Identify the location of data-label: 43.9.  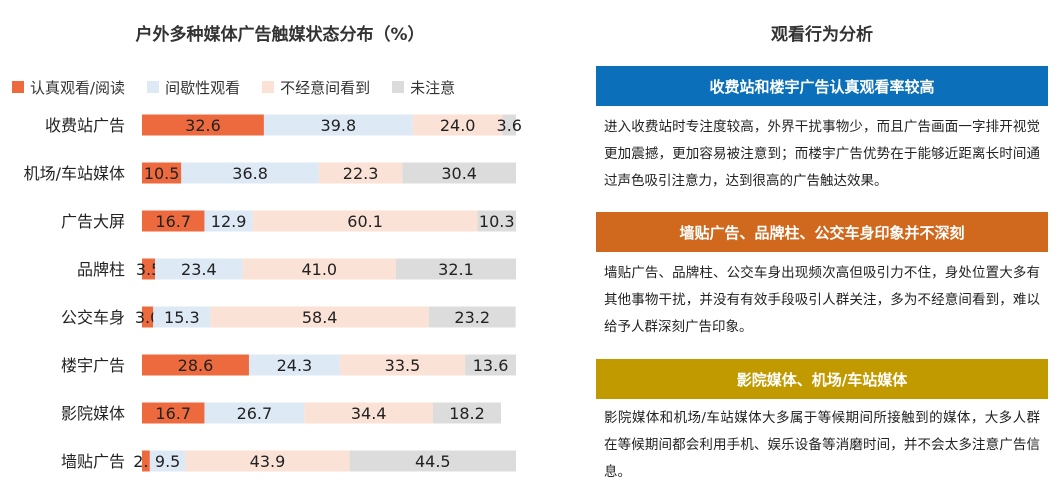
(268, 461).